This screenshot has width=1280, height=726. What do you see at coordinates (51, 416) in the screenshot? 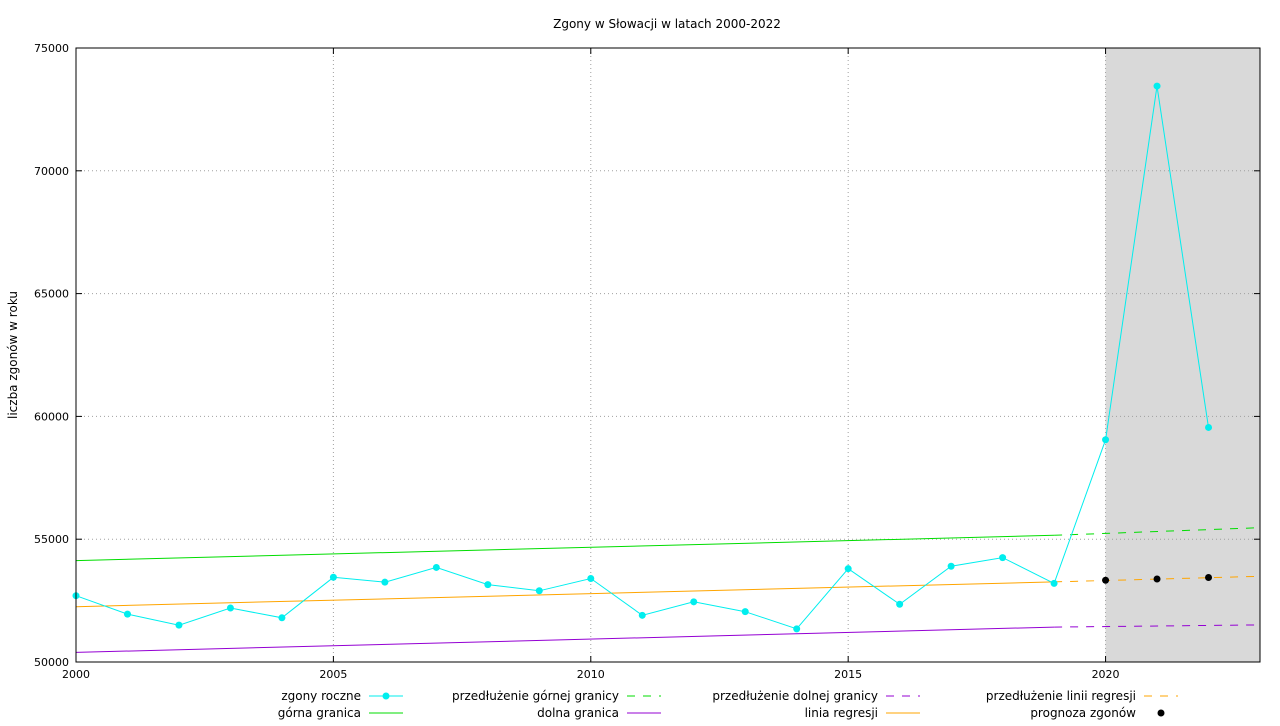
I see `y-tick-label: 60000` at bounding box center [51, 416].